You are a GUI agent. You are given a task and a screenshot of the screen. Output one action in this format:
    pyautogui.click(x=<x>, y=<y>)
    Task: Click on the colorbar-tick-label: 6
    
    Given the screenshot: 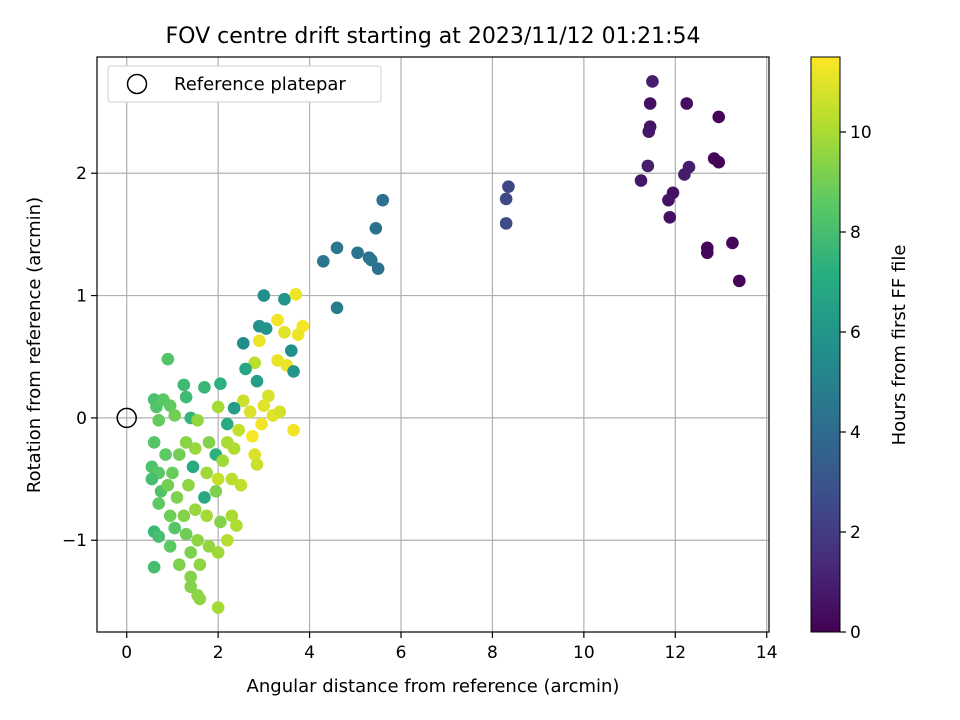 What is the action you would take?
    pyautogui.click(x=855, y=333)
    